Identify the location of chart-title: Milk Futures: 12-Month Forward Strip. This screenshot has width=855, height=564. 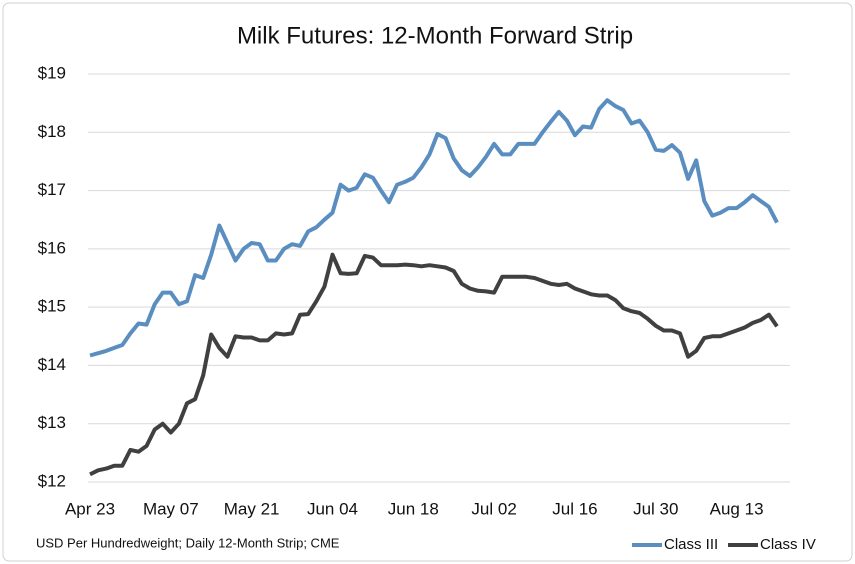
(435, 35).